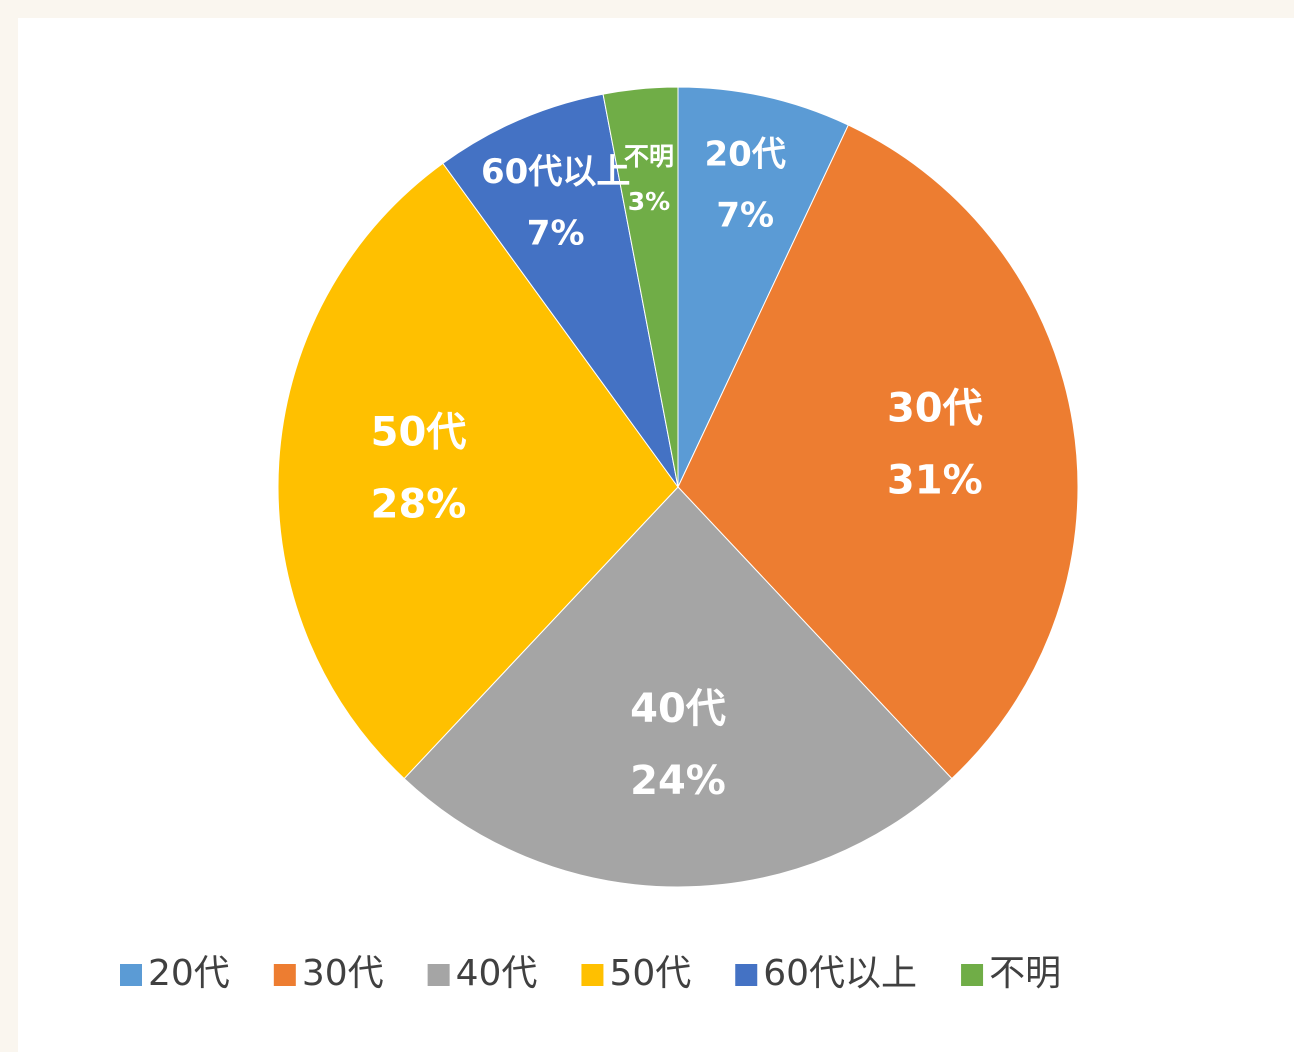  What do you see at coordinates (678, 781) in the screenshot?
I see `data-label-value: 24%` at bounding box center [678, 781].